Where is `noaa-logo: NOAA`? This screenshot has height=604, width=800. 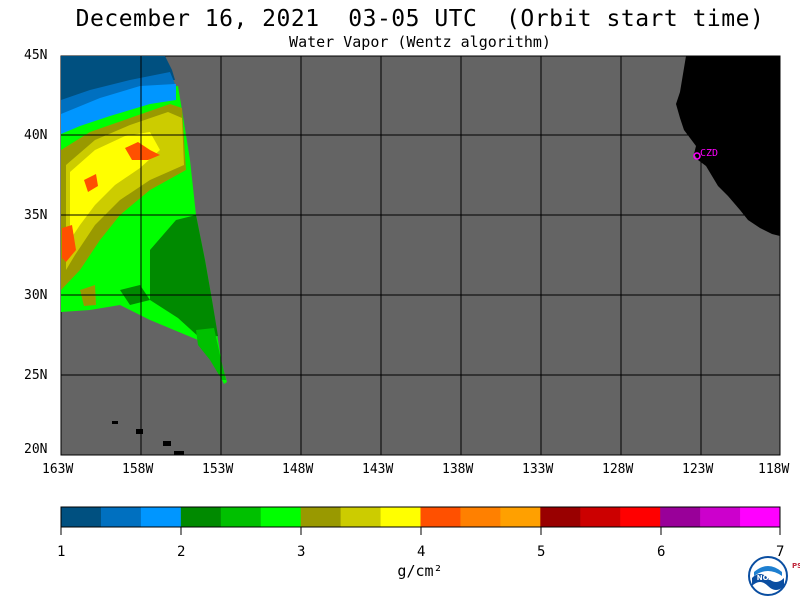 noaa-logo: NOAA is located at coordinates (768, 576).